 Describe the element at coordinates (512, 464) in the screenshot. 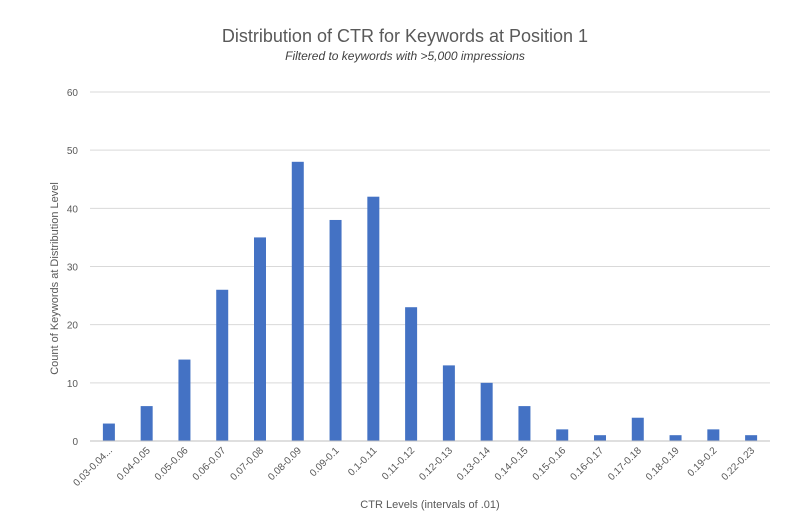

I see `x-tick-label: 0.14-0.15` at that location.